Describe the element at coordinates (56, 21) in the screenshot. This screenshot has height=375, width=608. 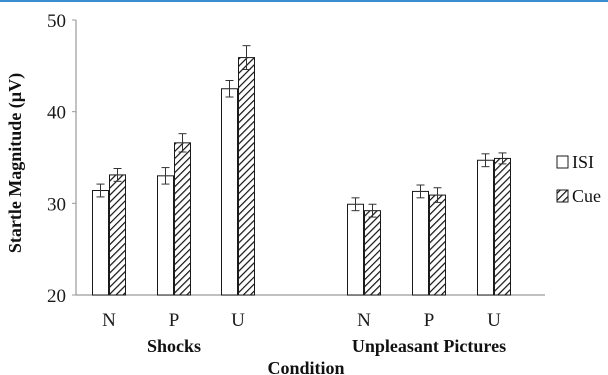
I see `y-tick-label: 50` at that location.